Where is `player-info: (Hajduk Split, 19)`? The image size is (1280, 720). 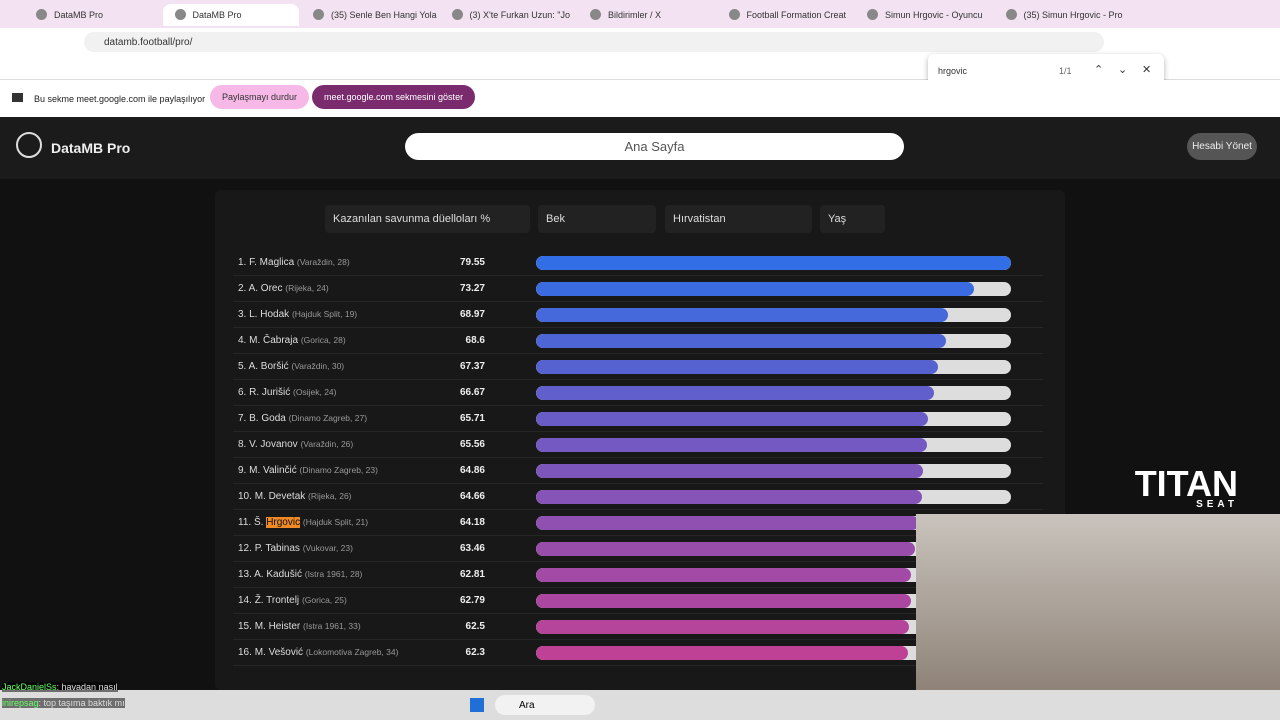
player-info: (Hajduk Split, 19) is located at coordinates (324, 314).